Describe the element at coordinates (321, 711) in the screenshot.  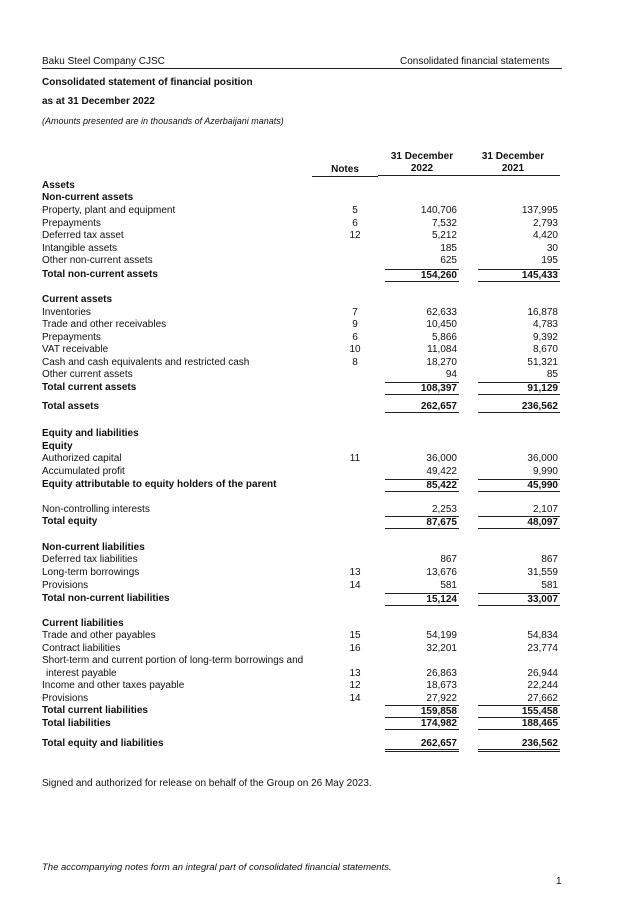
I see `total-row: Total current liabilities 159,858 155,458` at that location.